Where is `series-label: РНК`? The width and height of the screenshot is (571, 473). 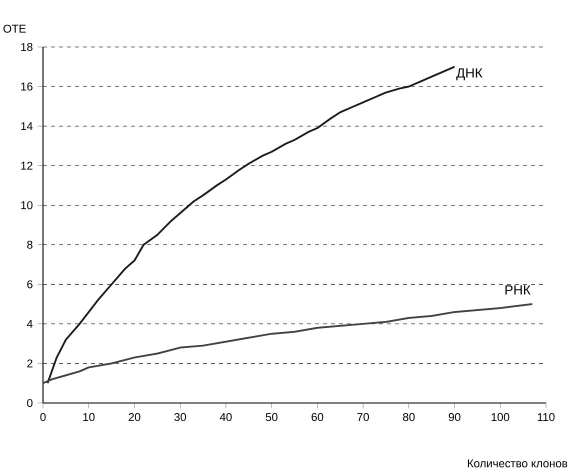
series-label: РНК is located at coordinates (518, 289).